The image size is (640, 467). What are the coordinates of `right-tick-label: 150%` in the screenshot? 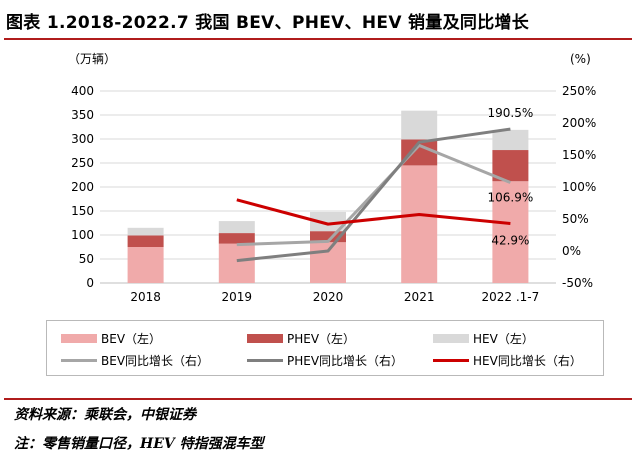 It's located at (579, 155).